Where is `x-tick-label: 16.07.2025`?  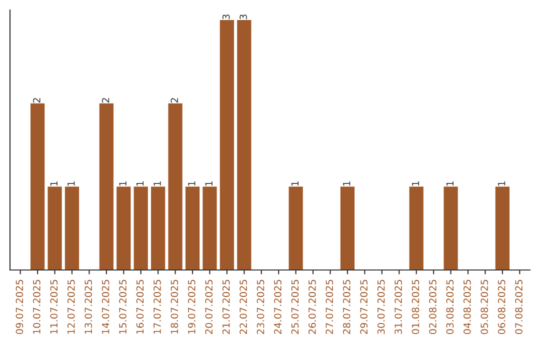 x-tick-label: 16.07.2025 is located at coordinates (140, 307).